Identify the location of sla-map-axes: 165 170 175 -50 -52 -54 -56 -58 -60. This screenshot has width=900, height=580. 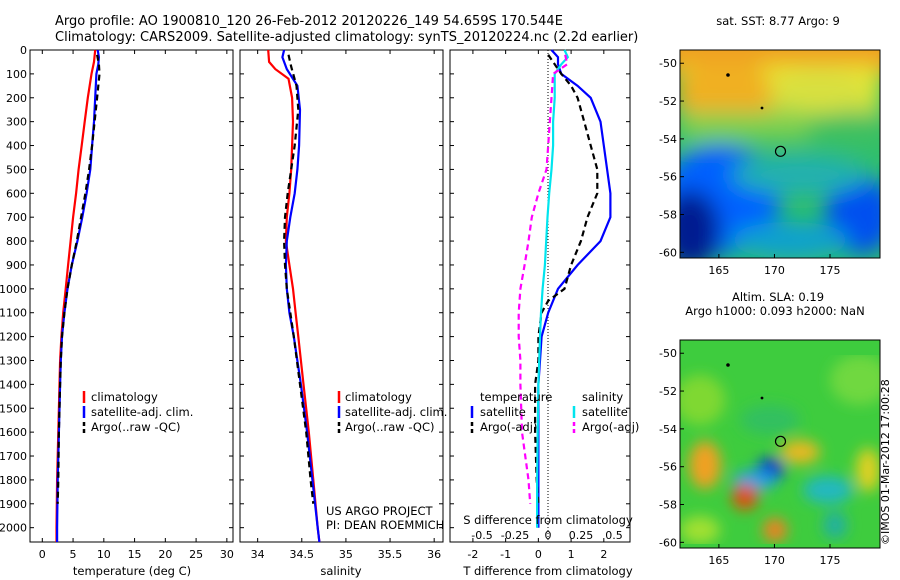
(749, 457).